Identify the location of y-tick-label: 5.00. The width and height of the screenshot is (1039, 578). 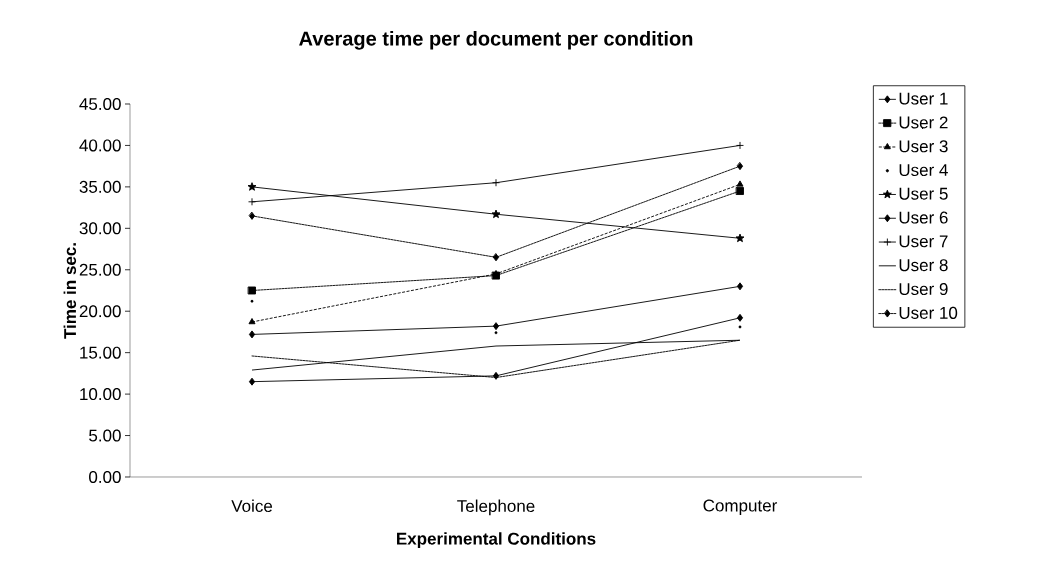
(105, 435).